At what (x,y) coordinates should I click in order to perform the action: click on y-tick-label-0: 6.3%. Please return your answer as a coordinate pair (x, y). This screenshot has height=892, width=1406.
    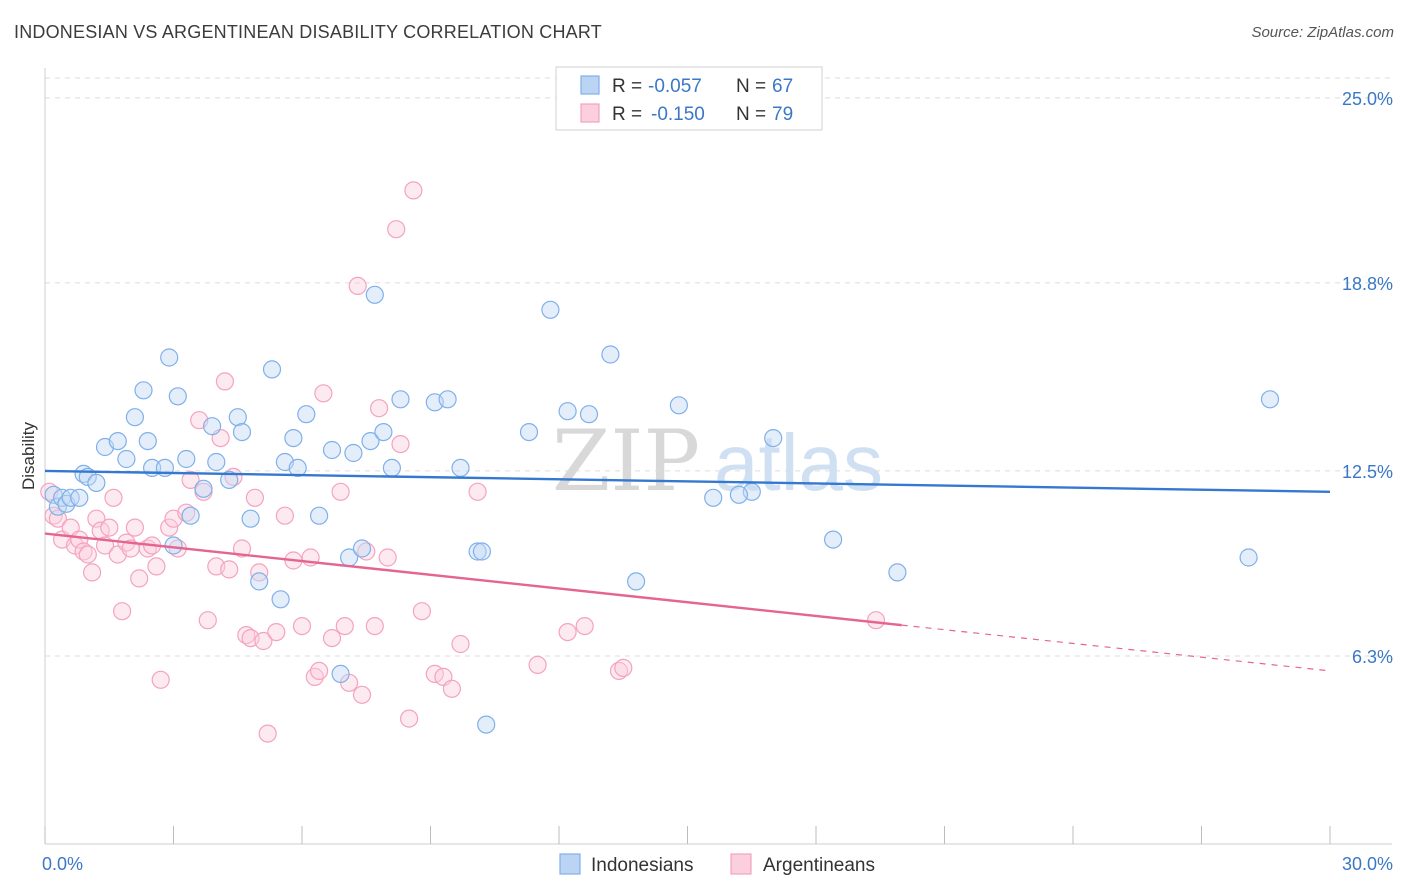
    Looking at the image, I should click on (1372, 657).